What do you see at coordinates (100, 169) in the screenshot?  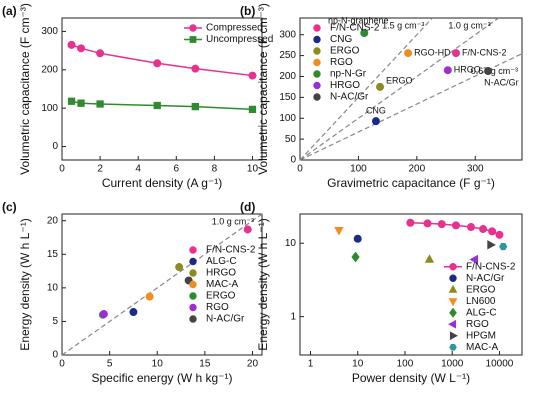 I see `x-tick-label: 2` at bounding box center [100, 169].